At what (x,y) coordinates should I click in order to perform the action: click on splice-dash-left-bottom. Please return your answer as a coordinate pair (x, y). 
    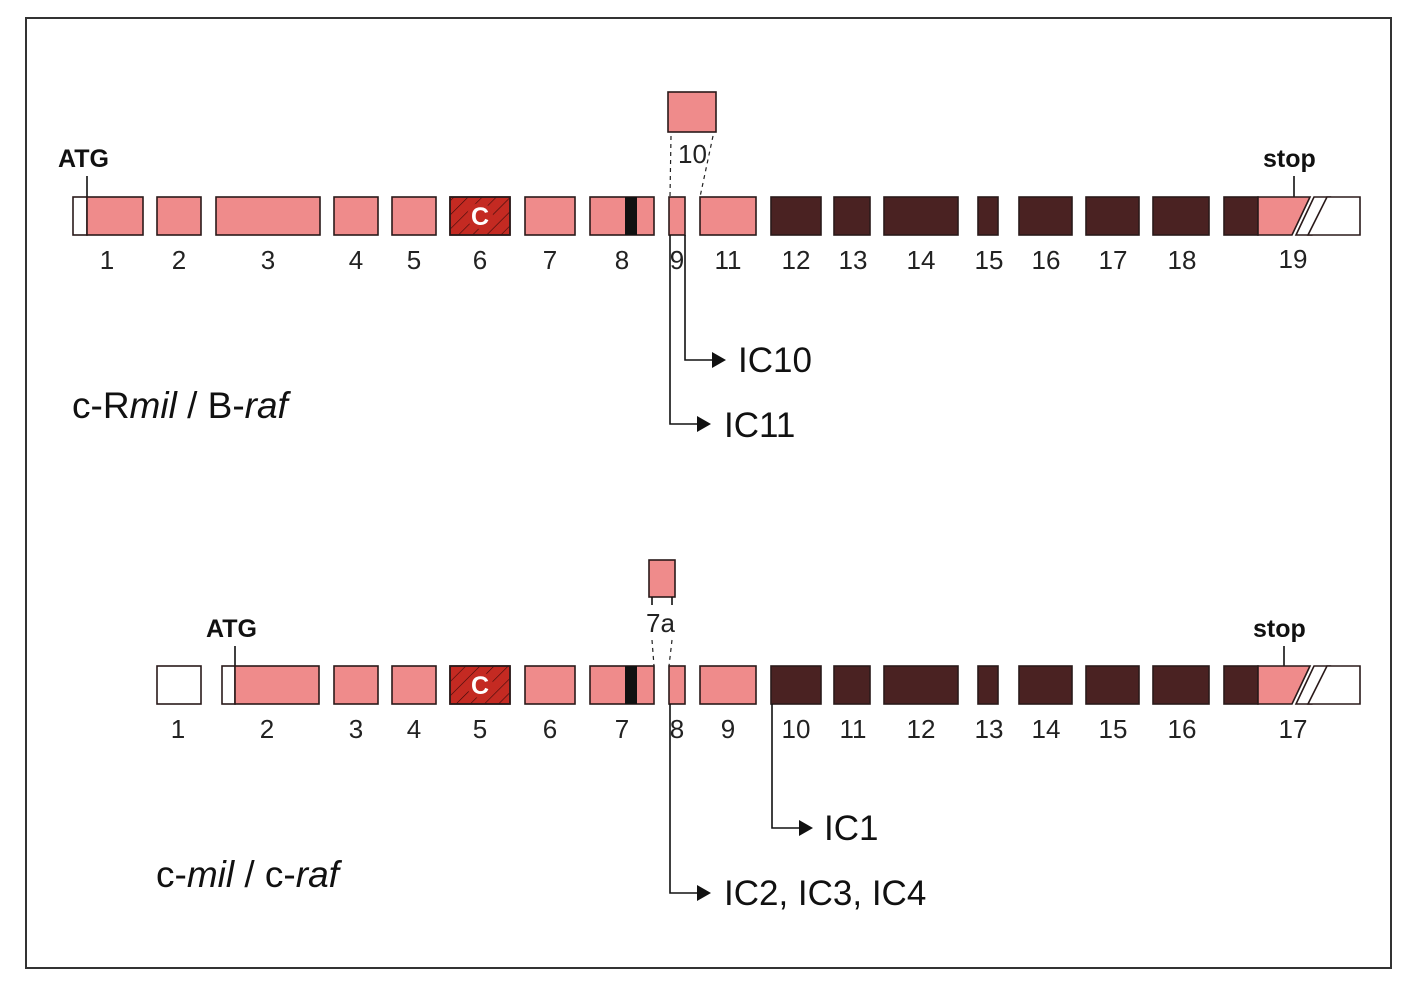
    Looking at the image, I should click on (653, 653).